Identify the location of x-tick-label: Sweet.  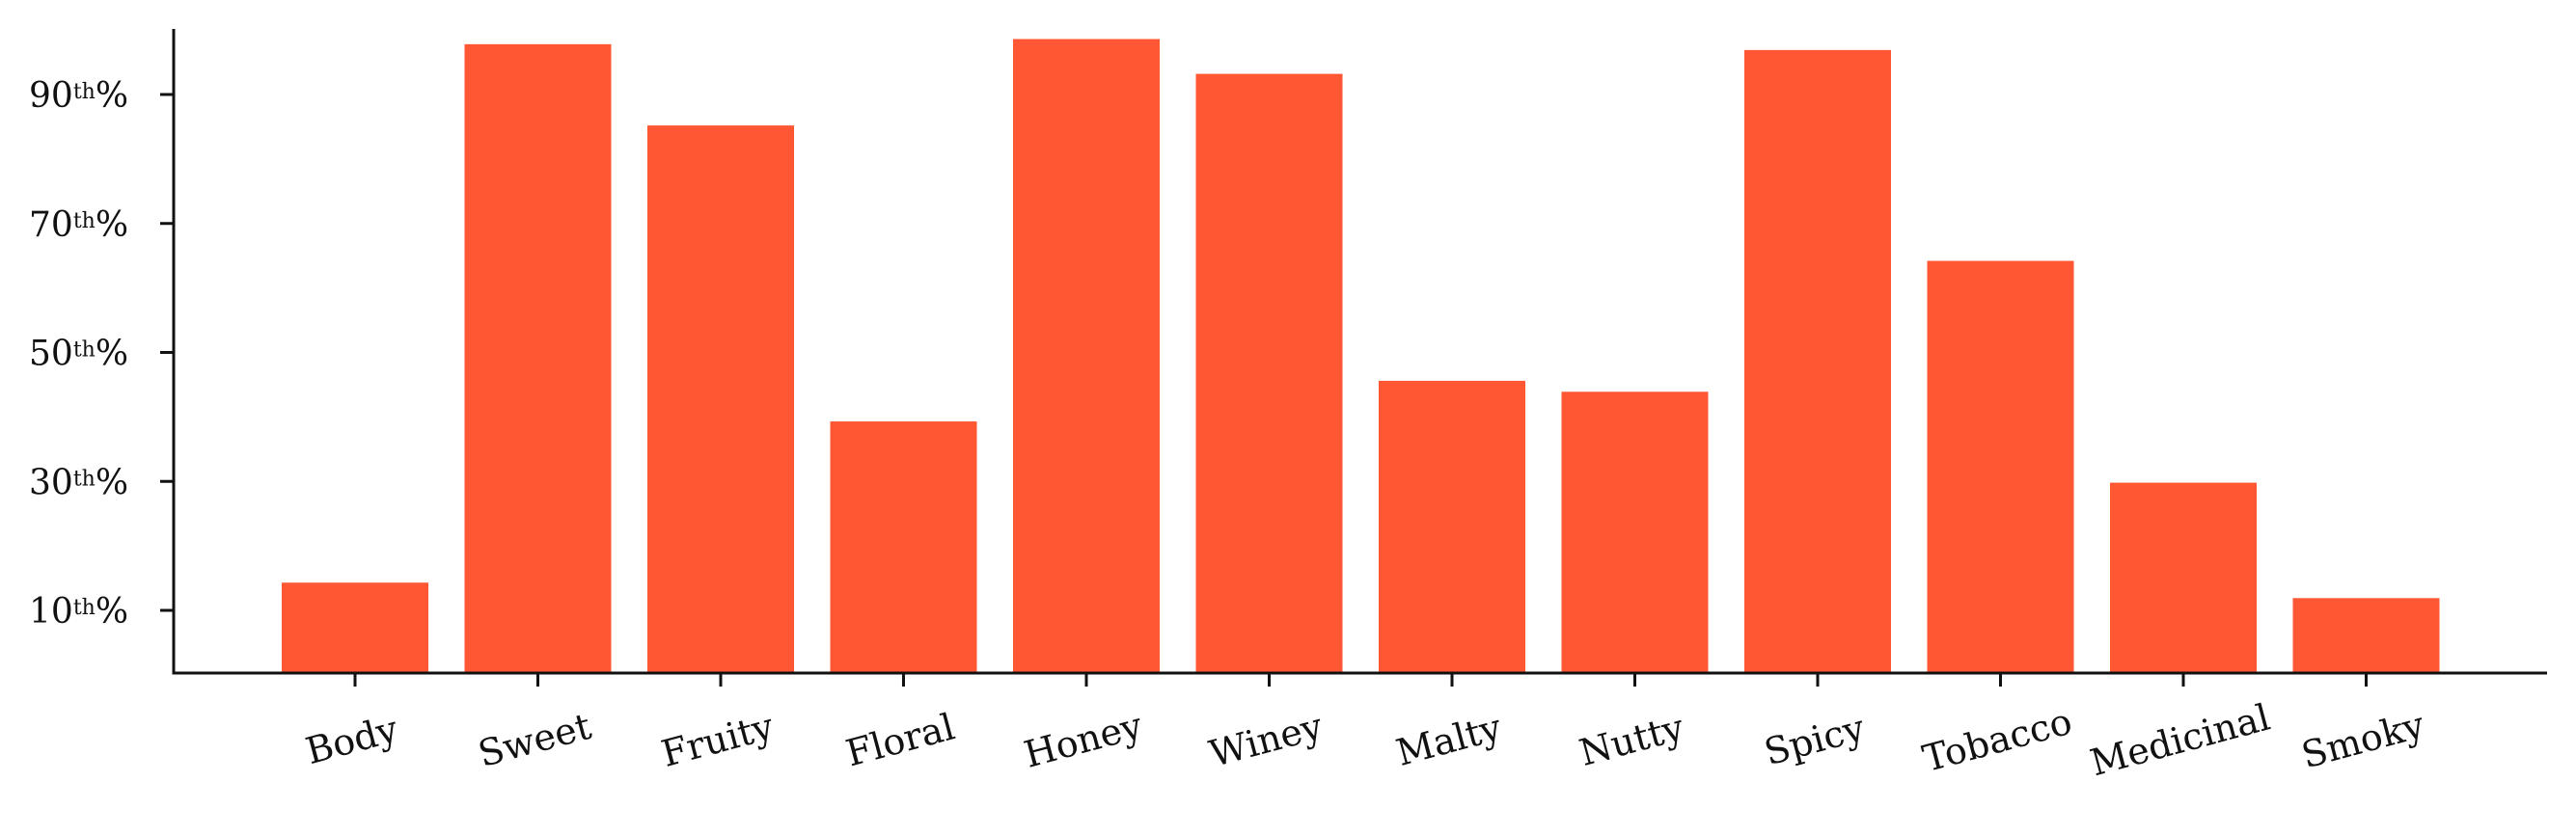
(535, 740).